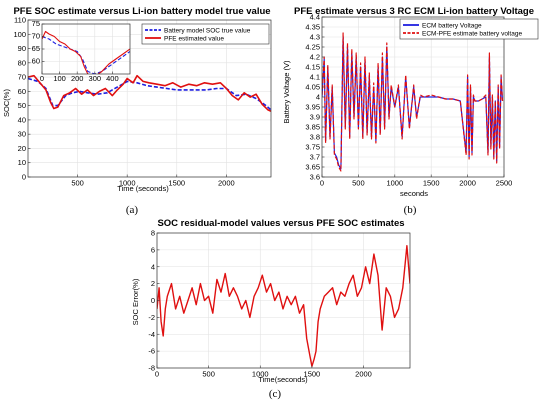 The width and height of the screenshot is (550, 405). Describe the element at coordinates (283, 305) in the screenshot. I see `chart-c-series-1-line` at that location.